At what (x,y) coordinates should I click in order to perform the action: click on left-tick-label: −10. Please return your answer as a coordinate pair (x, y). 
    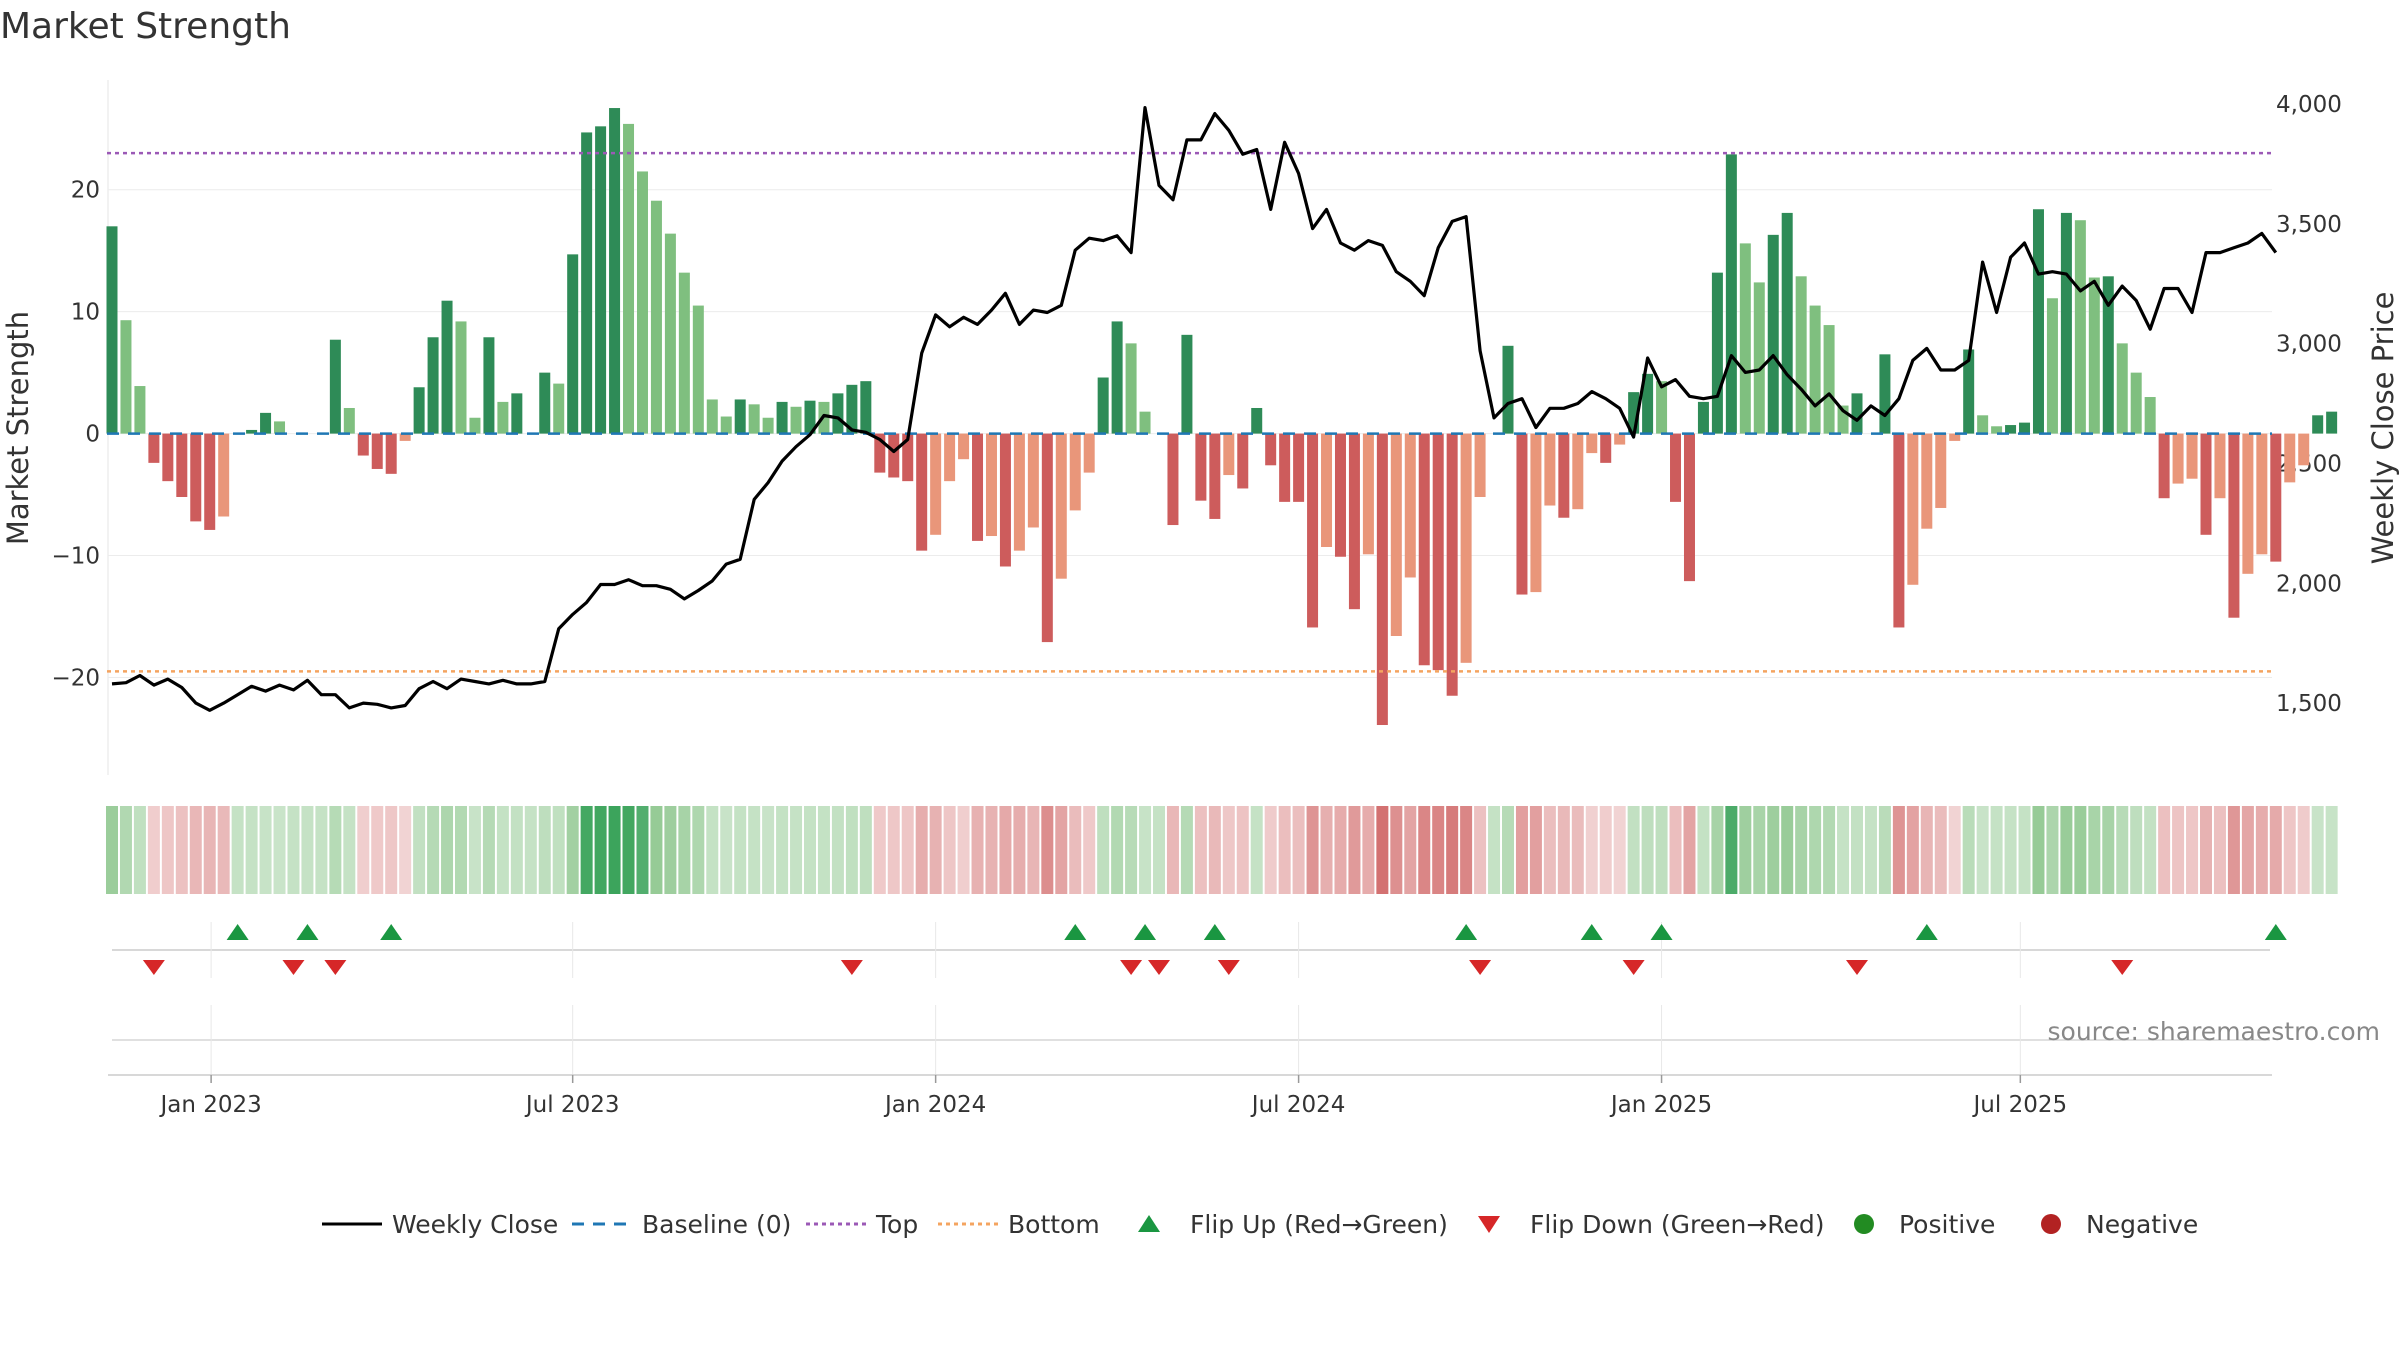
    Looking at the image, I should click on (75, 557).